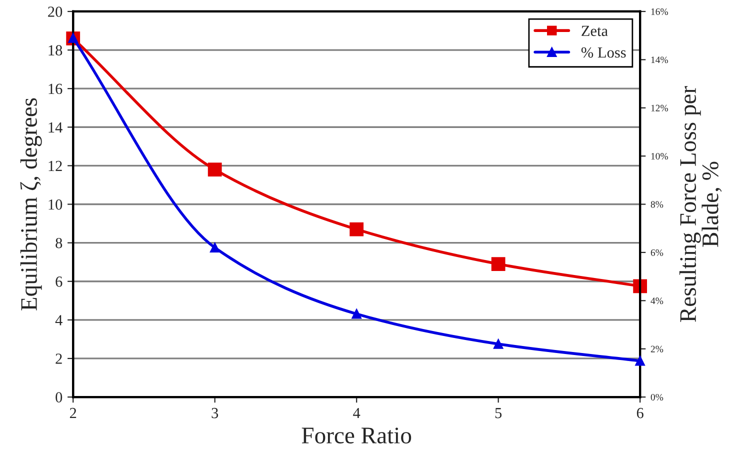 Image resolution: width=746 pixels, height=459 pixels. I want to click on y-tick-label: 6, so click(59, 281).